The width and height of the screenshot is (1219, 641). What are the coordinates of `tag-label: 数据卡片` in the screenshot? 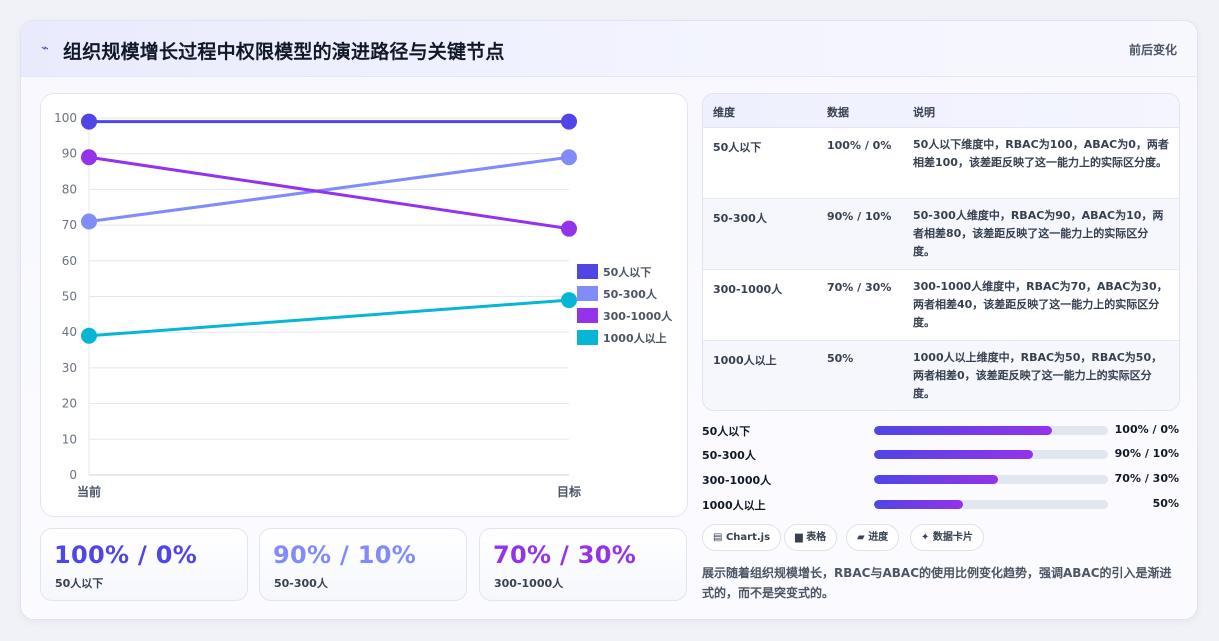 It's located at (952, 537).